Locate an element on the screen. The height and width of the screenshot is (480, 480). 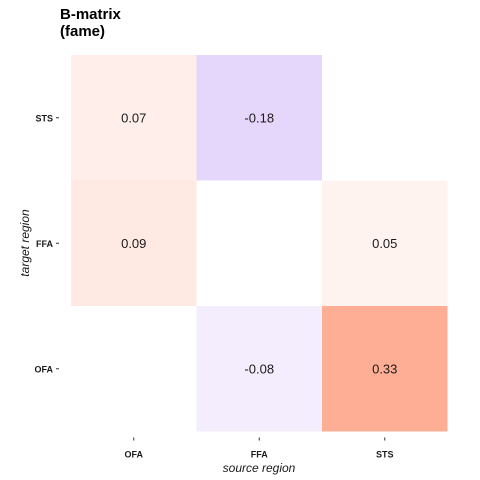
heatmap-cell-ofa-to-ffa is located at coordinates (134, 243).